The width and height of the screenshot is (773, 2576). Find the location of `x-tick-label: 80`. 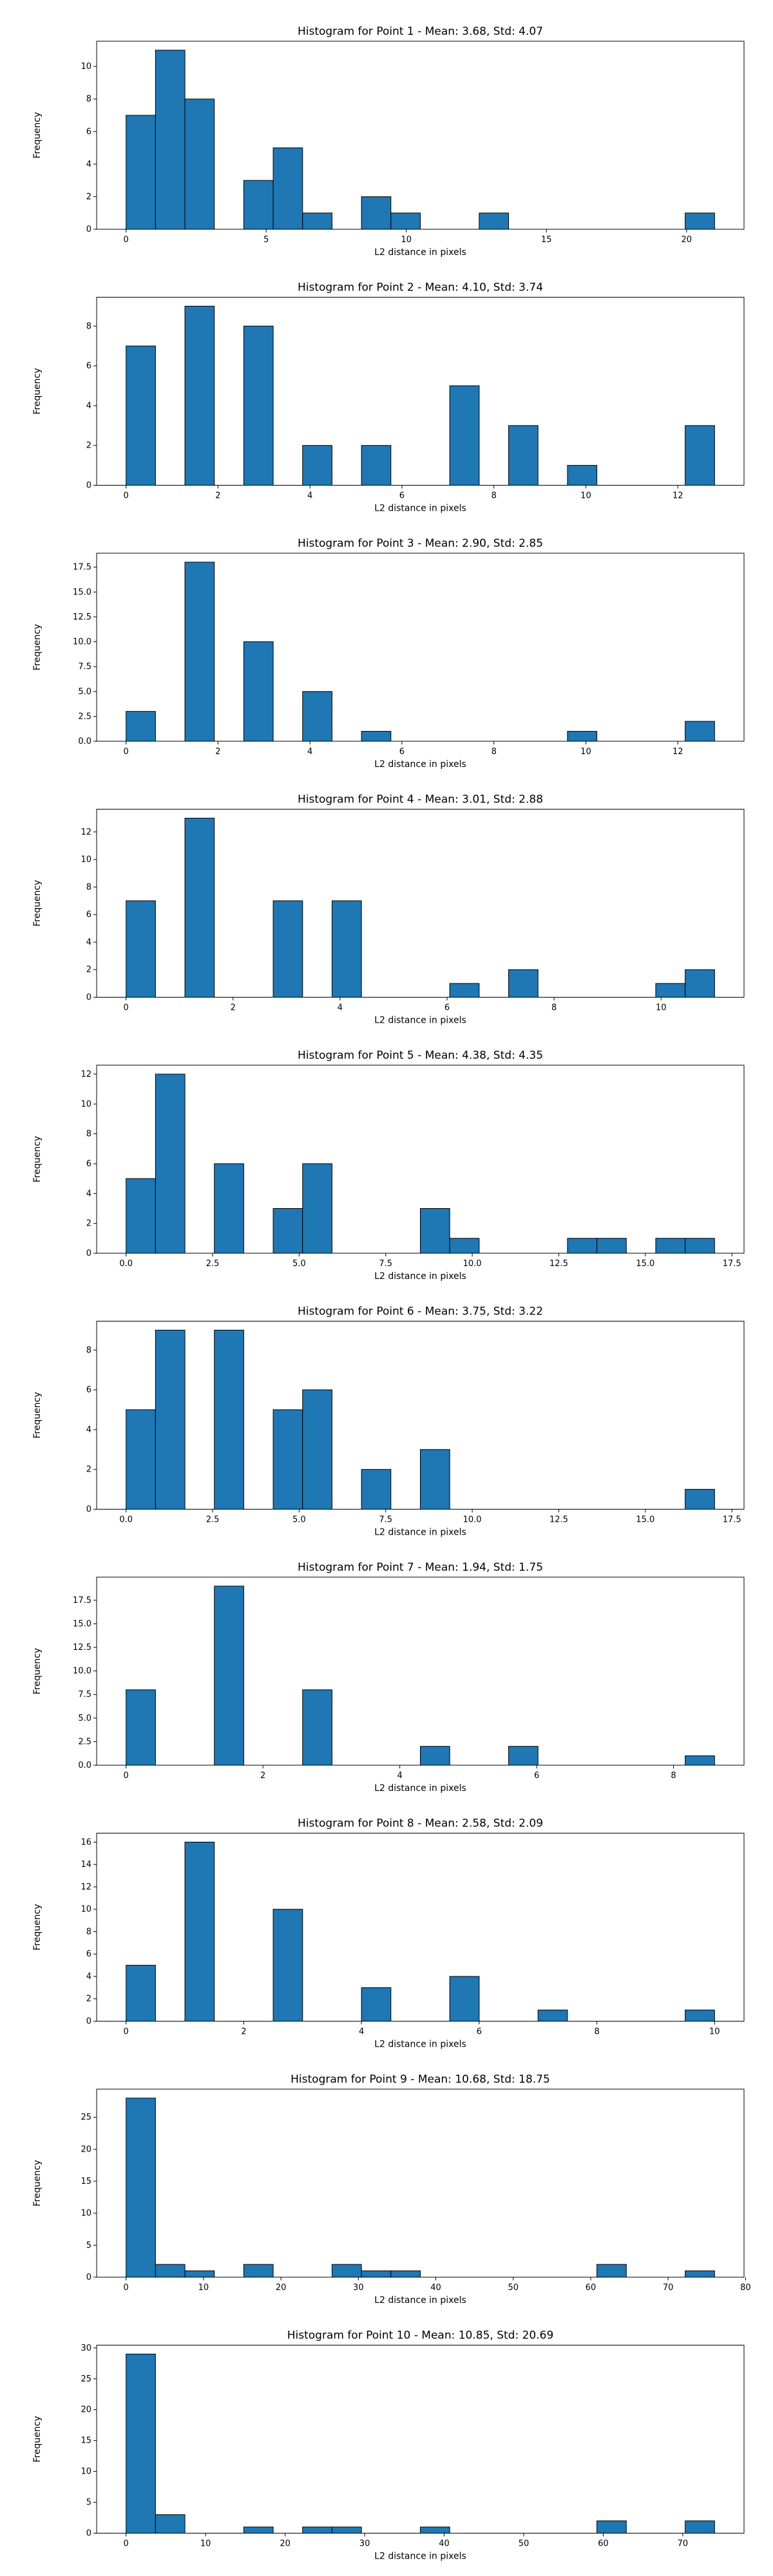

x-tick-label: 80 is located at coordinates (745, 2288).